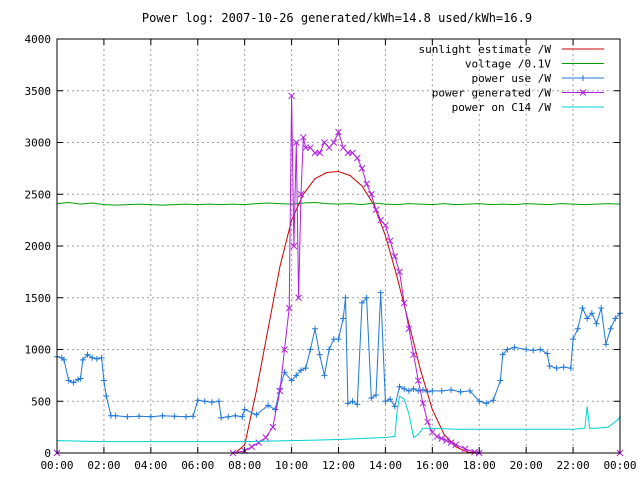 The image size is (640, 480). What do you see at coordinates (47, 453) in the screenshot?
I see `y-tick-label: 0` at bounding box center [47, 453].